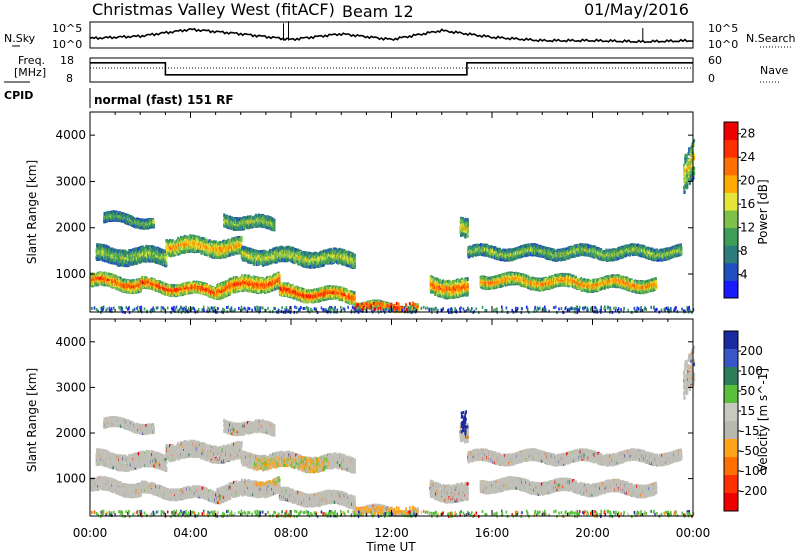  I want to click on x-tick-label: 20:00, so click(592, 533).